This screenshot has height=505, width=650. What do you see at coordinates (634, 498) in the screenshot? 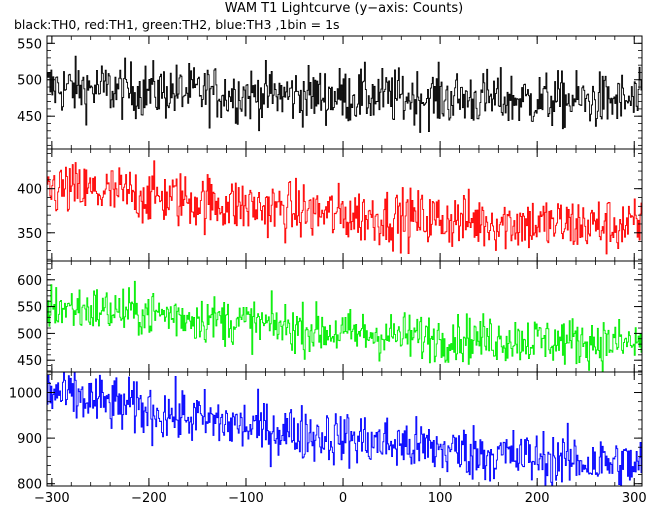
I see `x-tick-label: 300` at bounding box center [634, 498].